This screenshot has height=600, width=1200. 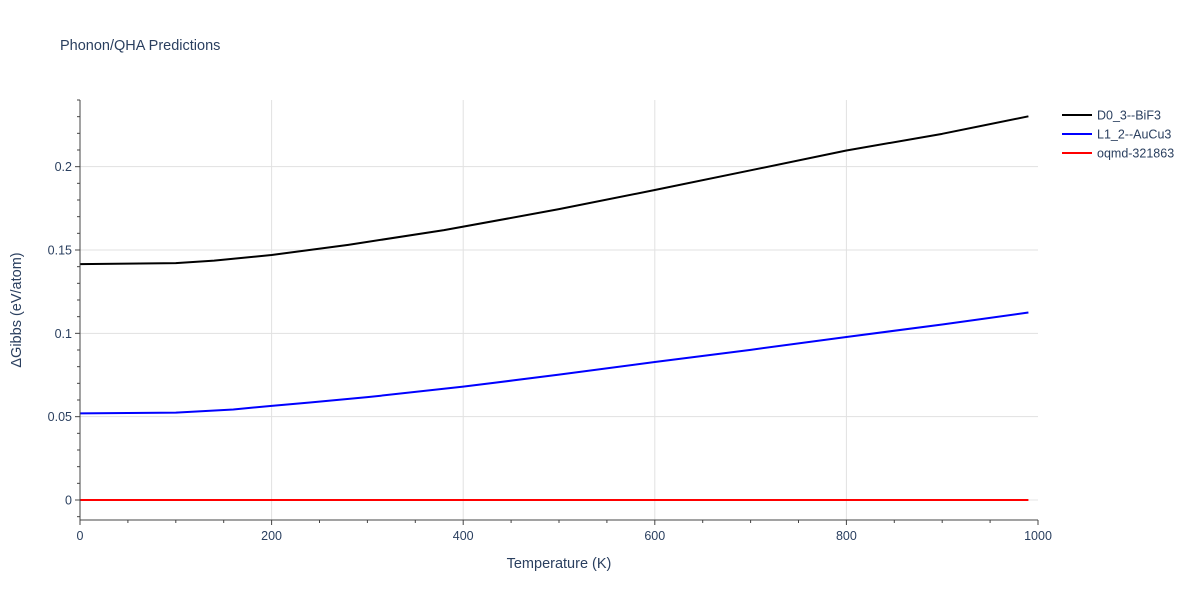 I want to click on y-tick-label: 0.15, so click(x=60, y=251).